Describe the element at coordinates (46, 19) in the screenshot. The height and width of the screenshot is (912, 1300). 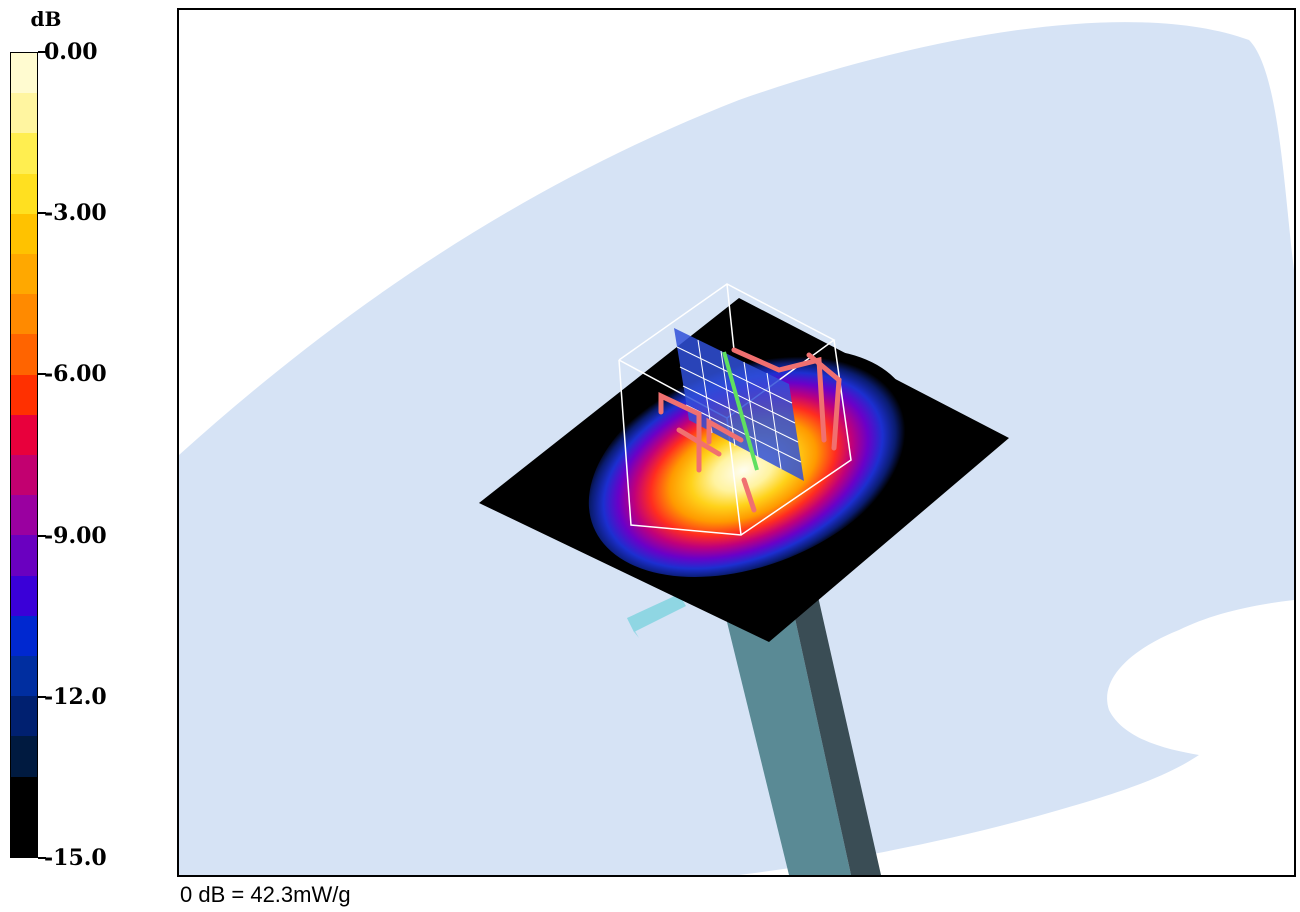
I see `colorbar-unit-label: dB` at that location.